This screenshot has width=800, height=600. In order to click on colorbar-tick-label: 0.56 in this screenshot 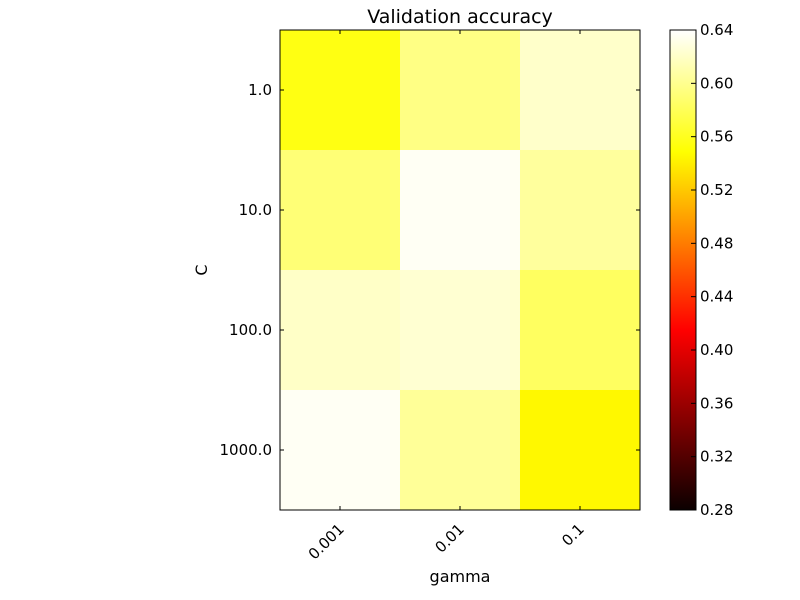, I will do `click(716, 137)`.